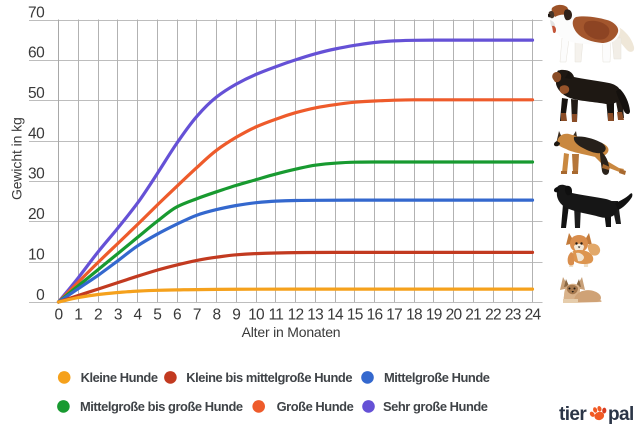  What do you see at coordinates (236, 315) in the screenshot?
I see `svg-text: 9` at bounding box center [236, 315].